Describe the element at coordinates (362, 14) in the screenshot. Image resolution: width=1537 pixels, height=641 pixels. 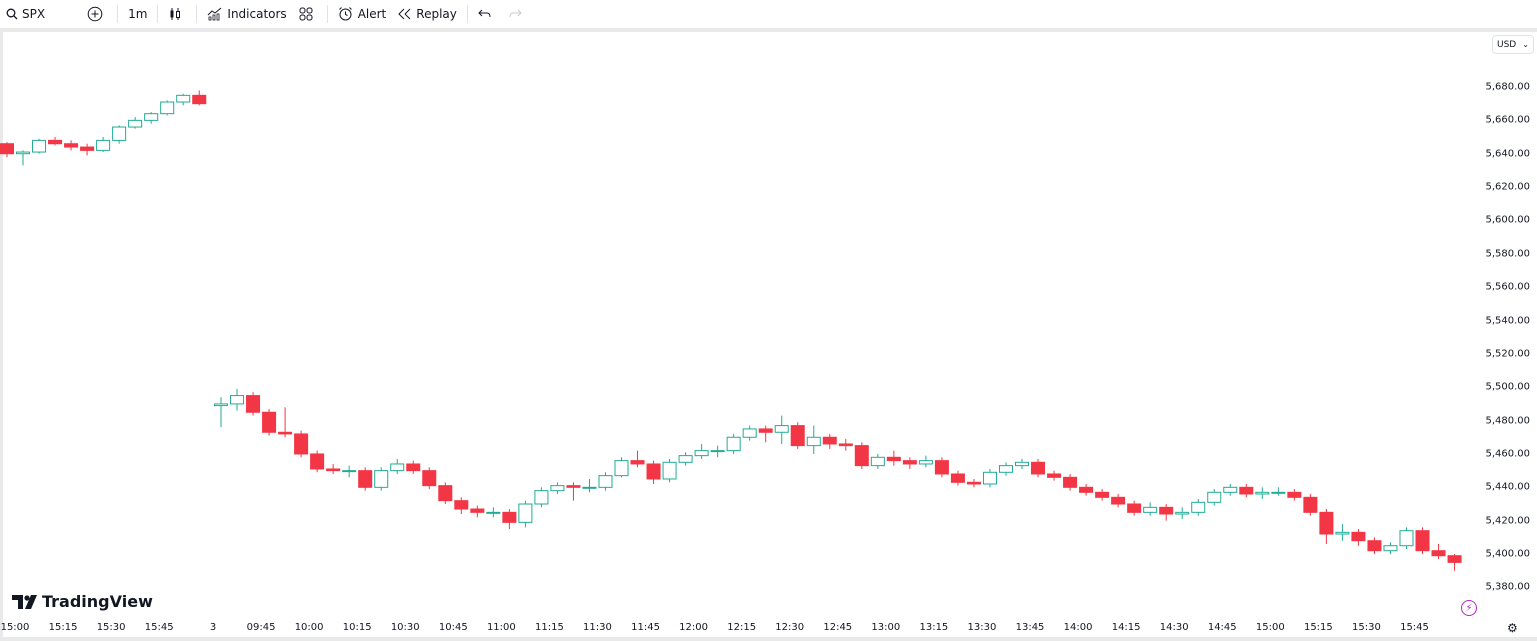
I see `alert-button: Alert` at that location.